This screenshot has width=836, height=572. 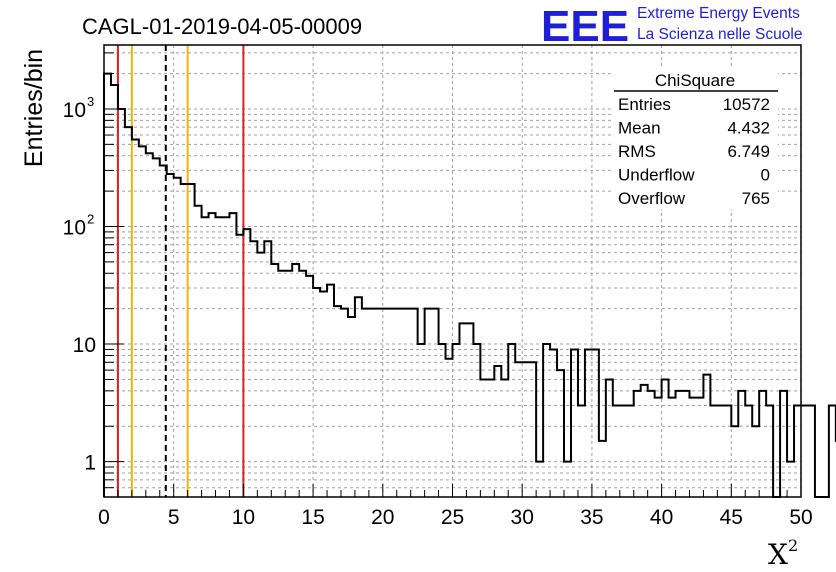 I want to click on x-tick-label: 30, so click(x=522, y=517).